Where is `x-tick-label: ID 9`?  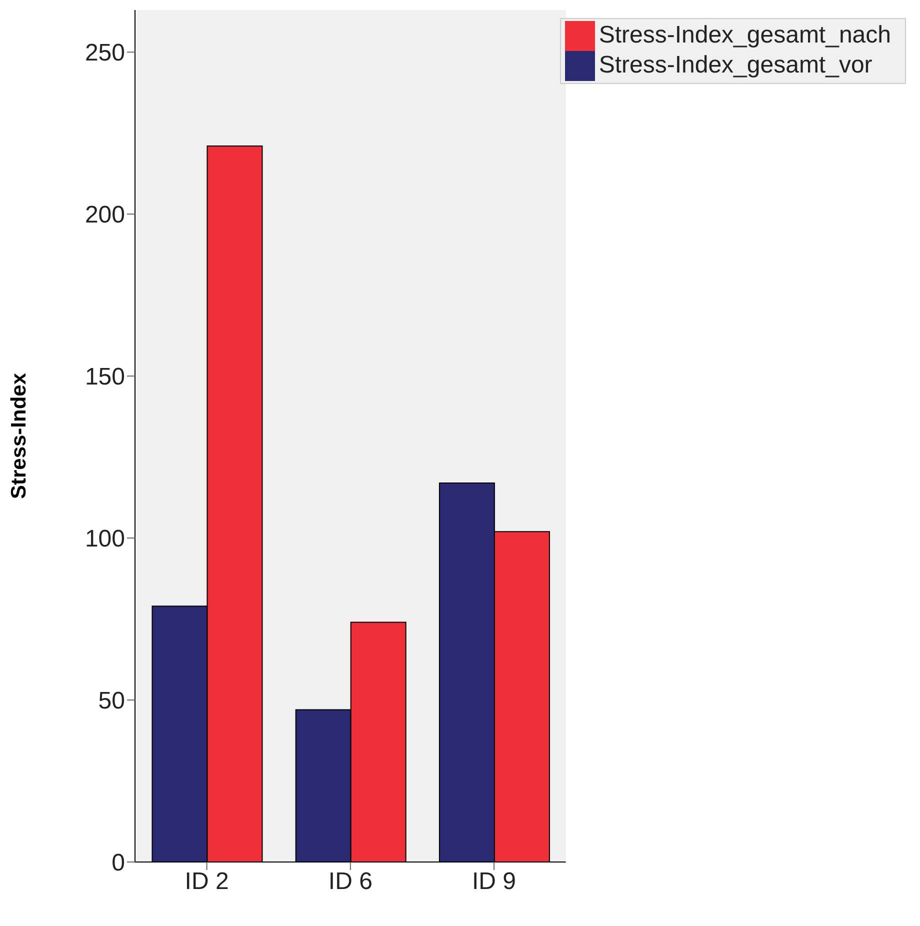
x-tick-label: ID 9 is located at coordinates (494, 882).